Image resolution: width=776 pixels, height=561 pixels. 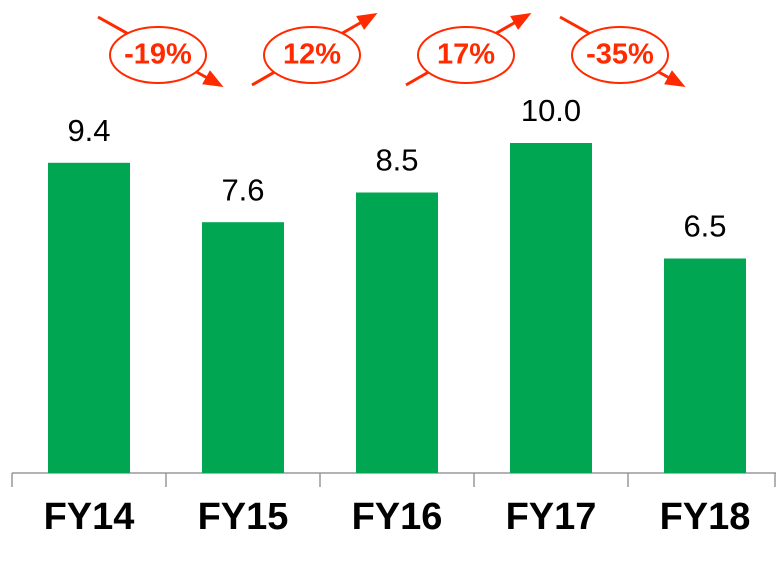 I want to click on x-tick-label: FY15, so click(x=243, y=517).